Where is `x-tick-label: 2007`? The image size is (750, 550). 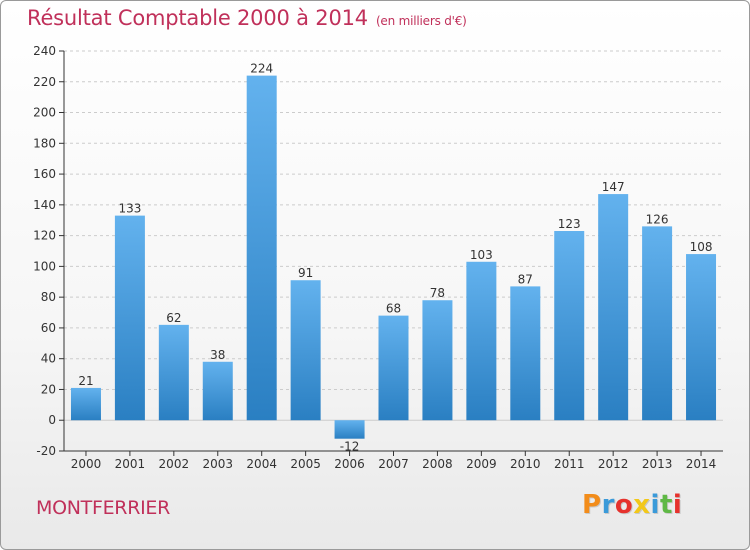 x-tick-label: 2007 is located at coordinates (393, 464).